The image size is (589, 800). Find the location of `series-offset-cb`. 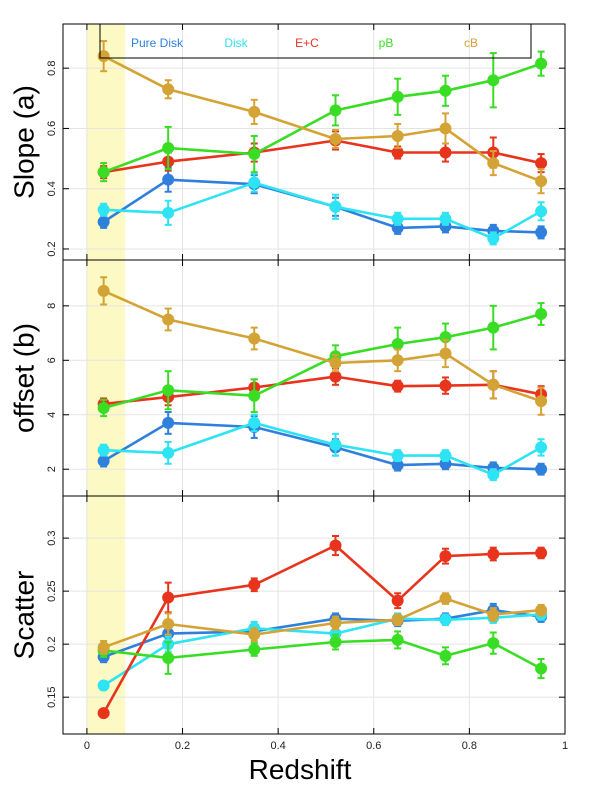

series-offset-cb is located at coordinates (322, 346).